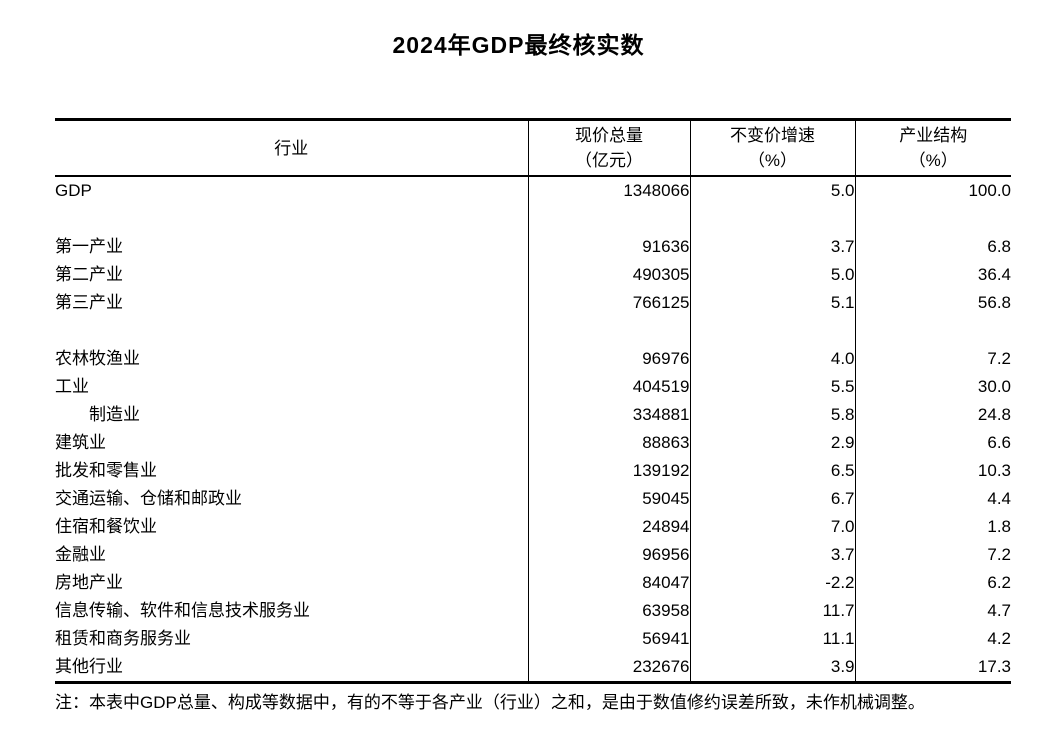  I want to click on row-total: 96956, so click(608, 555).